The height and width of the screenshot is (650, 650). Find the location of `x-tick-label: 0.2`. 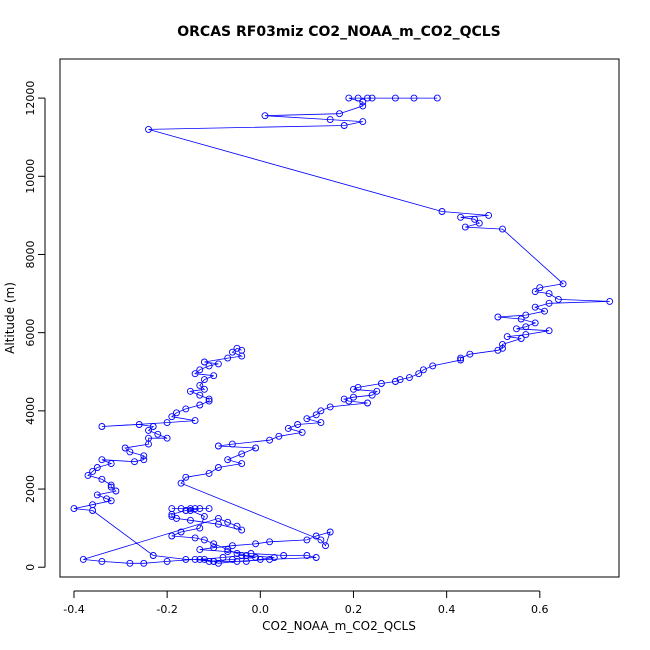

x-tick-label: 0.2 is located at coordinates (354, 609).